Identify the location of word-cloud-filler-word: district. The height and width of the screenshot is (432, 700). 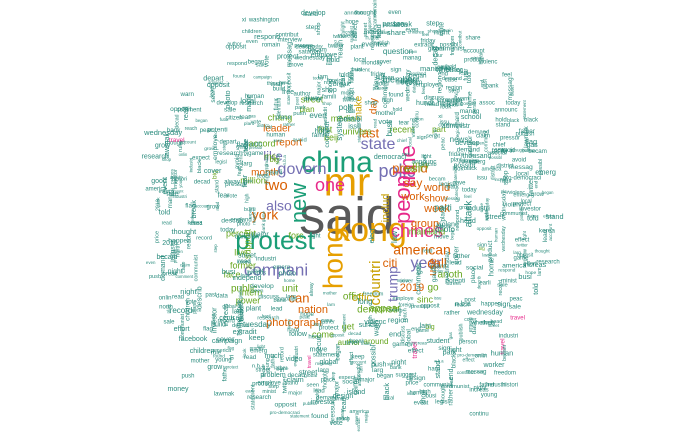
(352, 73).